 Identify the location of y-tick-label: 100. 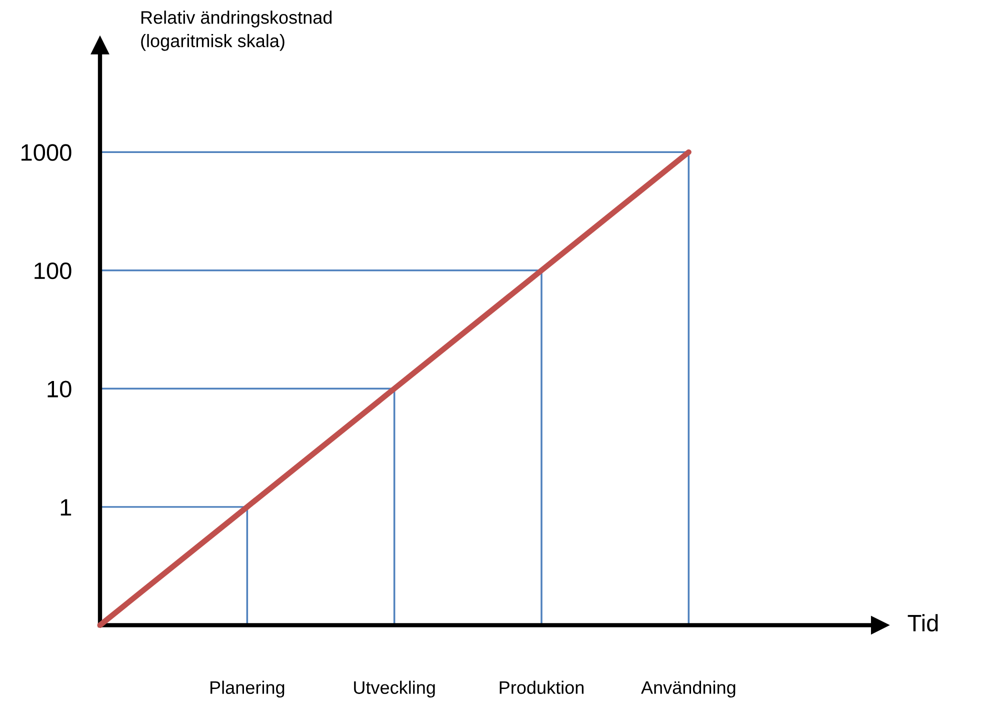
(53, 271).